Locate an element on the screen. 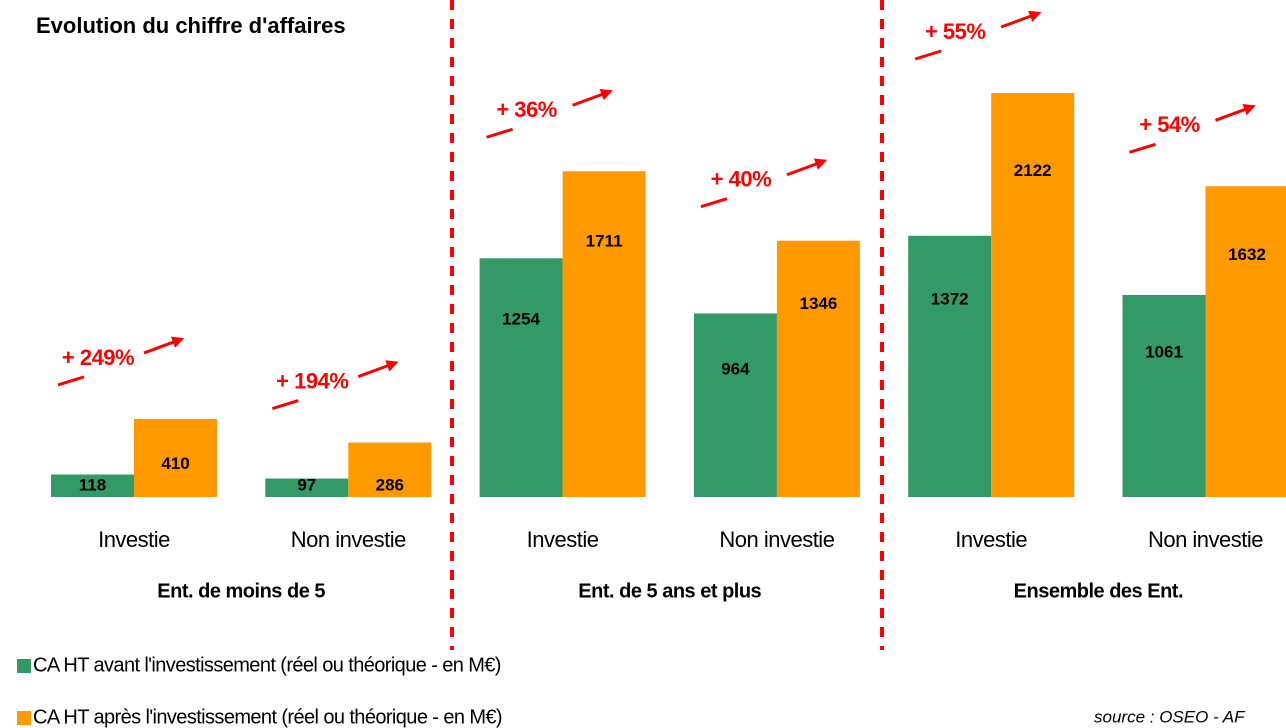 This screenshot has width=1286, height=728. value-label: 118 is located at coordinates (92, 484).